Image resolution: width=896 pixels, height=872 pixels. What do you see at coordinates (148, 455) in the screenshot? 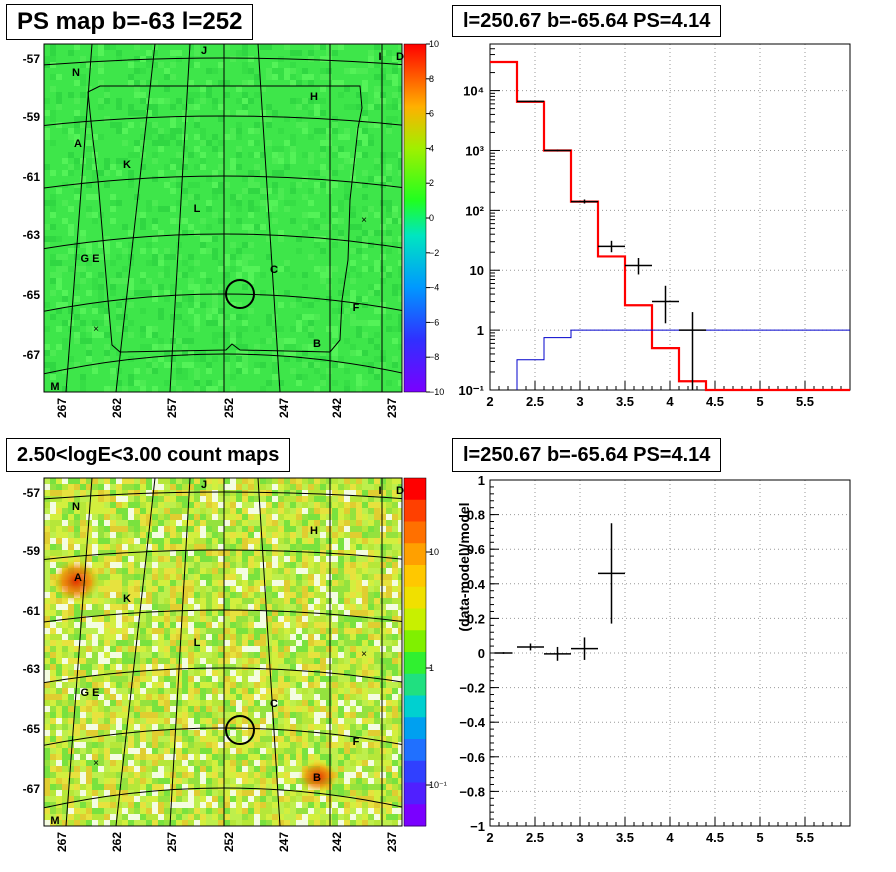
I see `count-map-title: 2.50<logE<3.00 count maps` at bounding box center [148, 455].